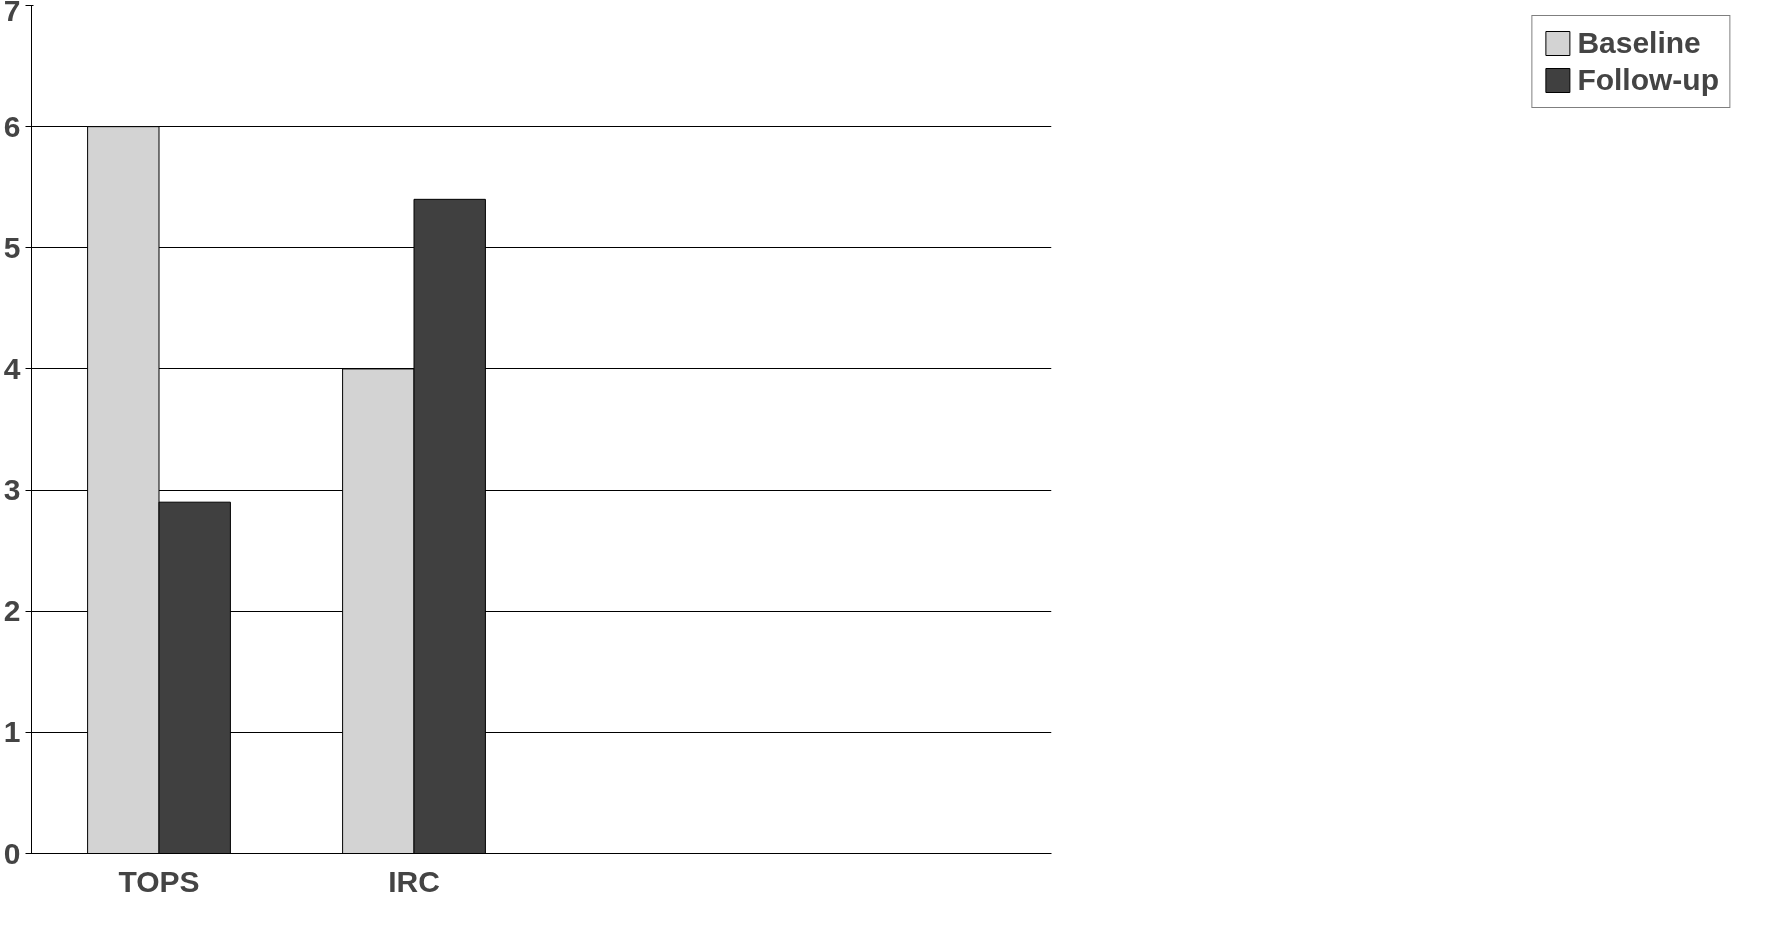  What do you see at coordinates (1648, 80) in the screenshot?
I see `legend-label: Follow-up` at bounding box center [1648, 80].